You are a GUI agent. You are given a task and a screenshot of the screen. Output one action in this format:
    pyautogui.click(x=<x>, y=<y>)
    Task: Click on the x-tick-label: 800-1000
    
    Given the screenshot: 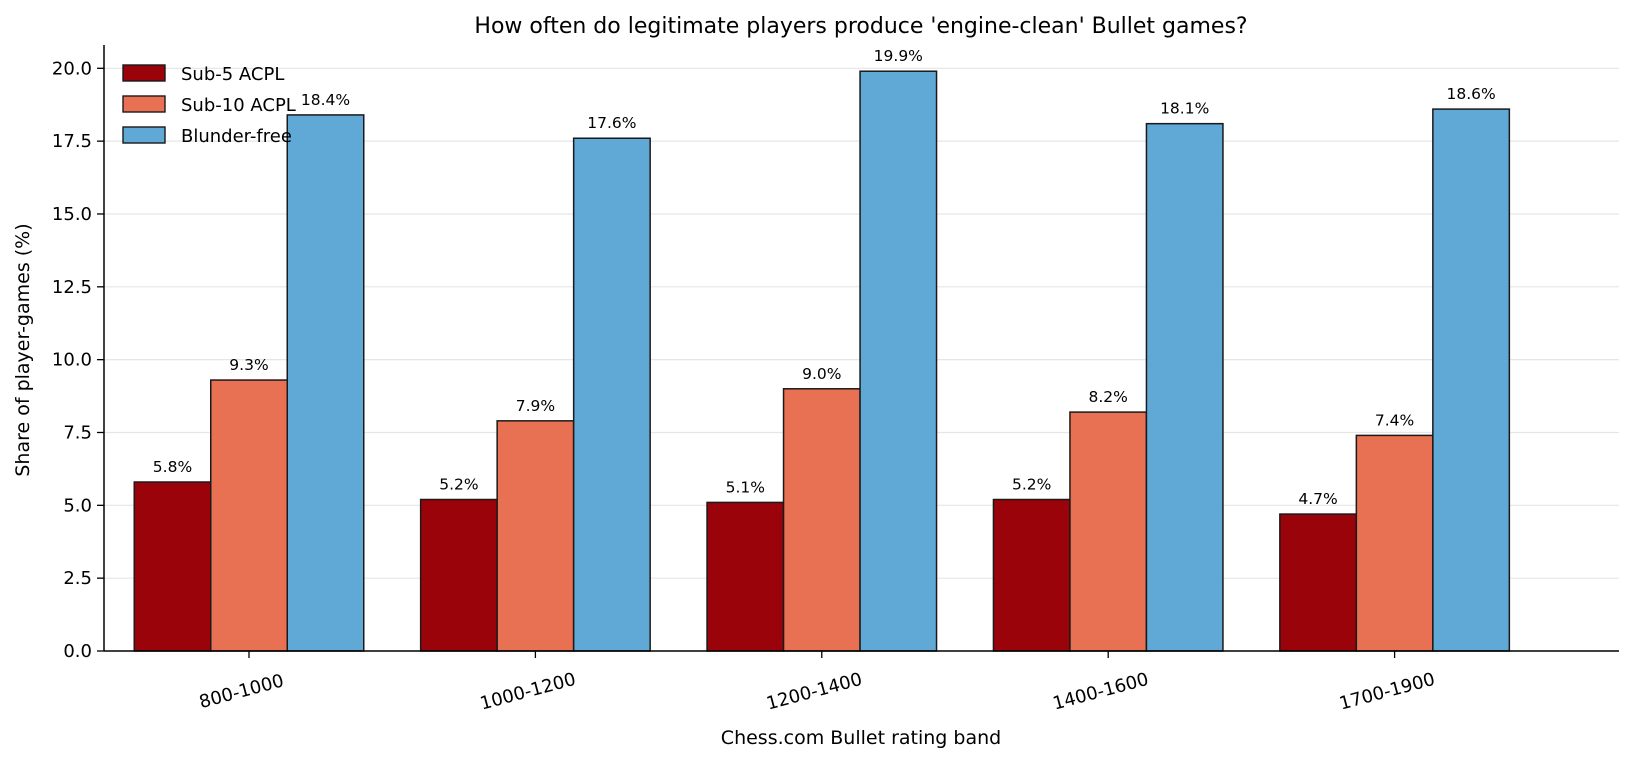 What is the action you would take?
    pyautogui.click(x=241, y=691)
    